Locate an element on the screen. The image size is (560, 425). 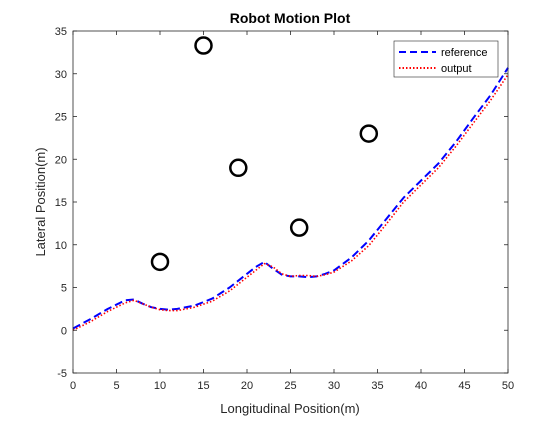
legend-box is located at coordinates (446, 59).